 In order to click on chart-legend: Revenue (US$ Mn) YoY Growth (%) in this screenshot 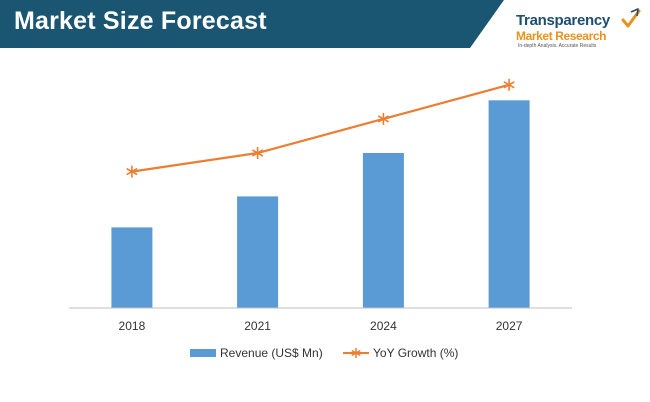, I will do `click(325, 356)`.